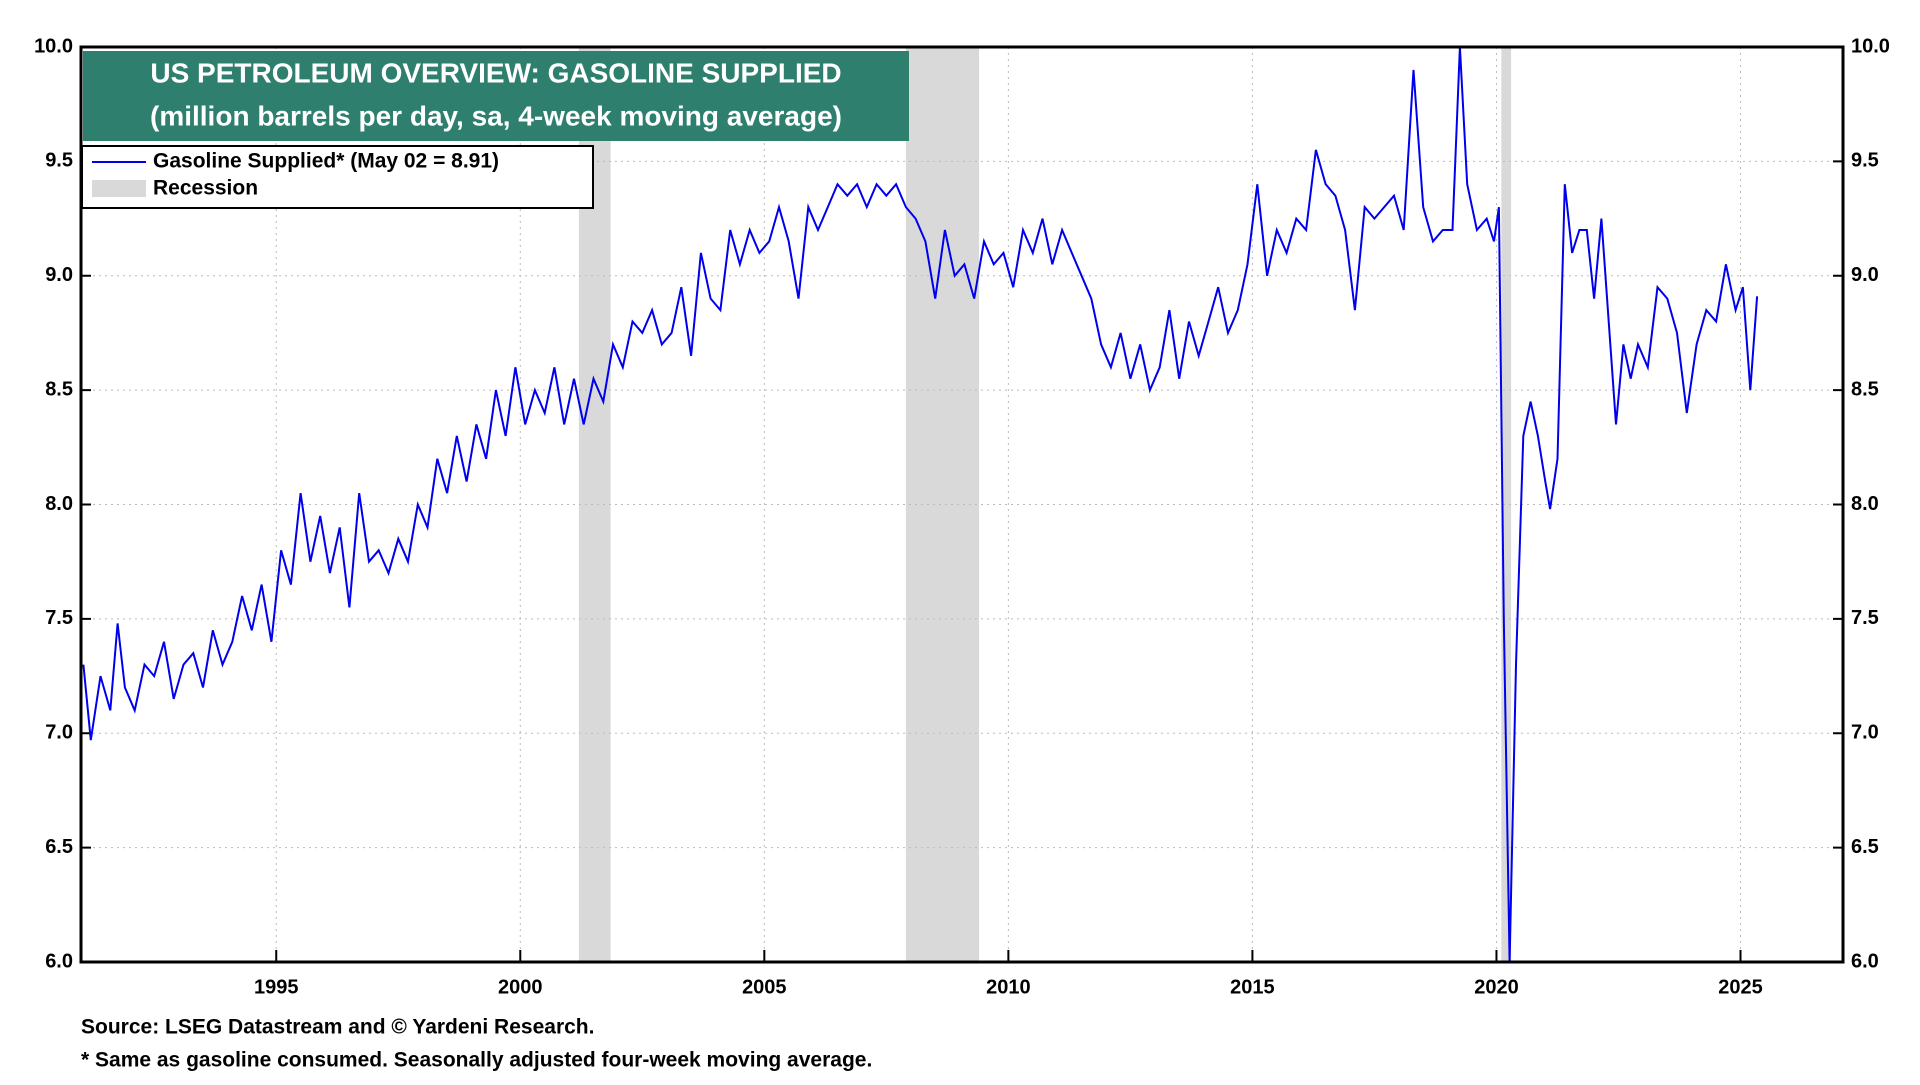 The width and height of the screenshot is (1920, 1085). I want to click on legend-box, so click(337, 177).